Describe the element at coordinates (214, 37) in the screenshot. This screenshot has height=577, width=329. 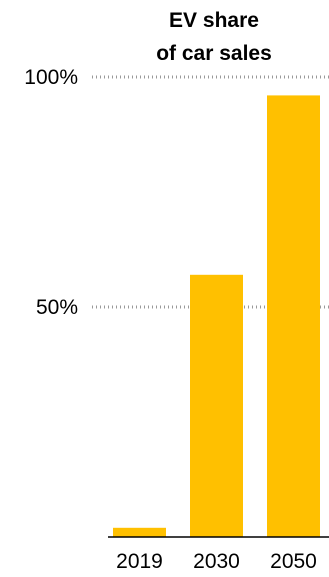
I see `chart-title: EV share of car sales` at that location.